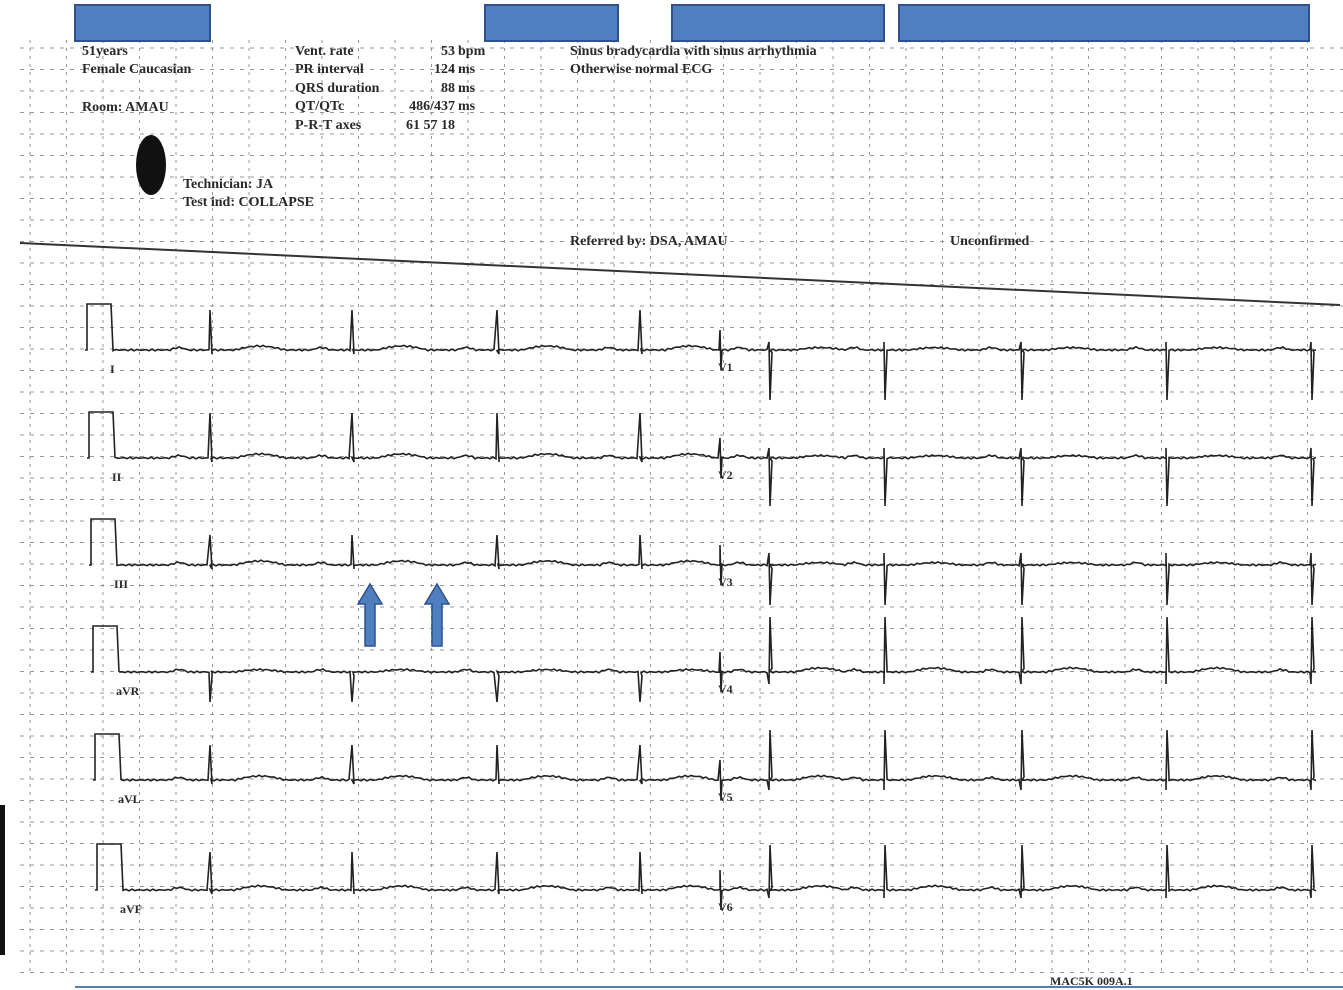 The height and width of the screenshot is (990, 1343). Describe the element at coordinates (444, 69) in the screenshot. I see `measurement-value: 124` at that location.